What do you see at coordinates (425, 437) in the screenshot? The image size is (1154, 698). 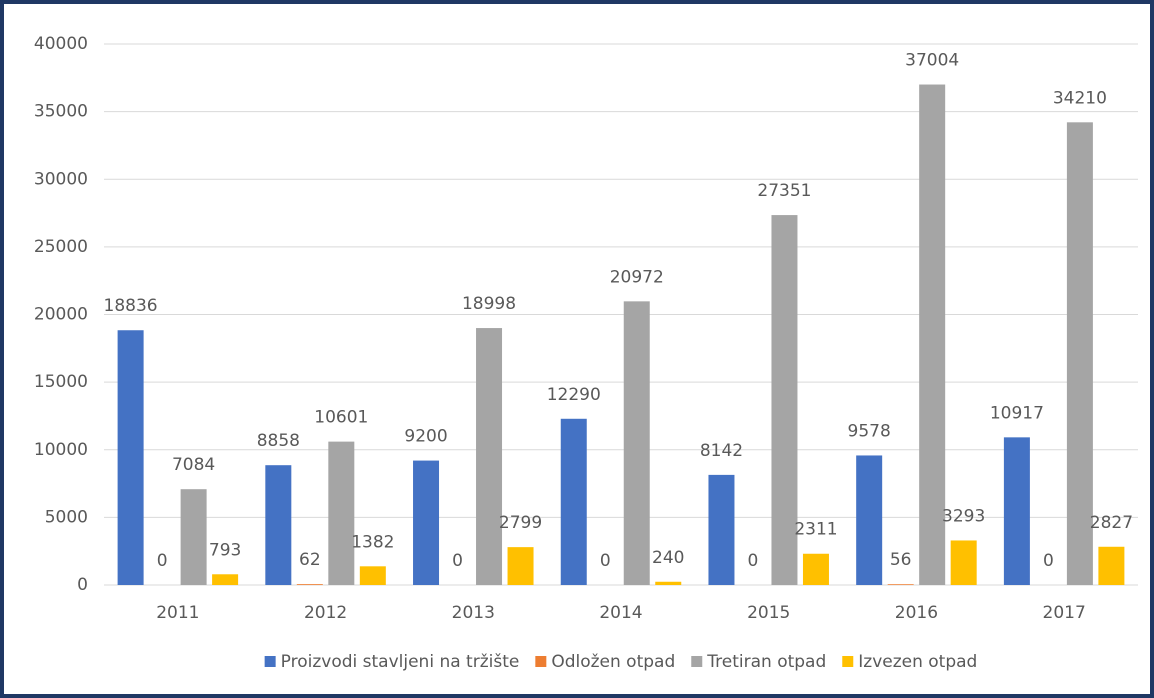 I see `data-label: 9200` at bounding box center [425, 437].